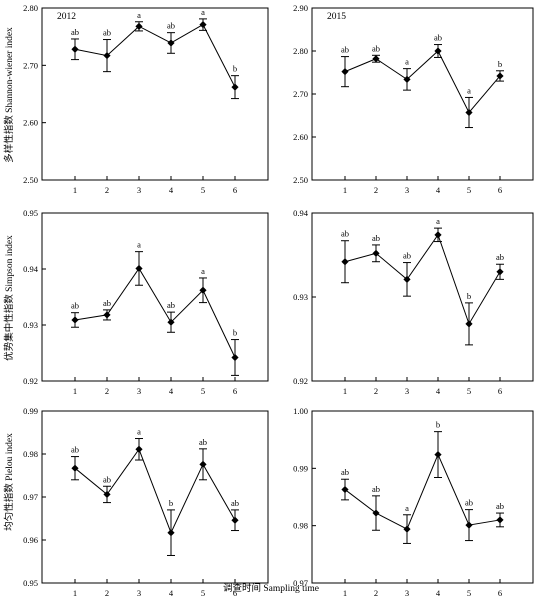 The height and width of the screenshot is (598, 543). I want to click on y-tick-label: 2.80, so click(300, 51).